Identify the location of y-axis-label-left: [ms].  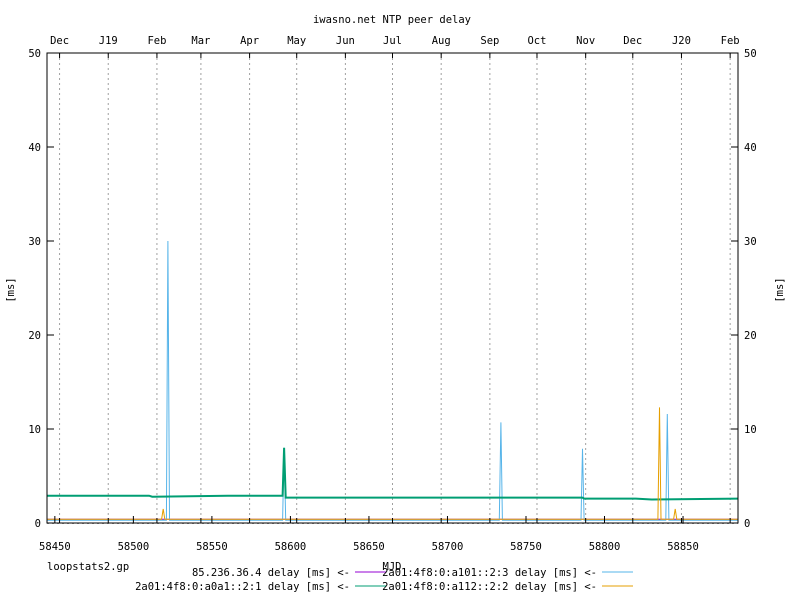
(11, 289).